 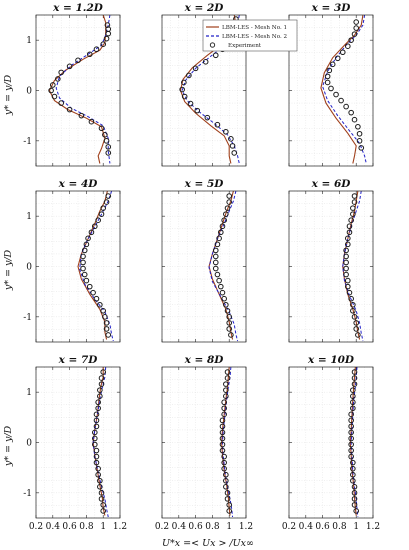 I want to click on panel-1-line-mesh1, so click(x=77, y=89).